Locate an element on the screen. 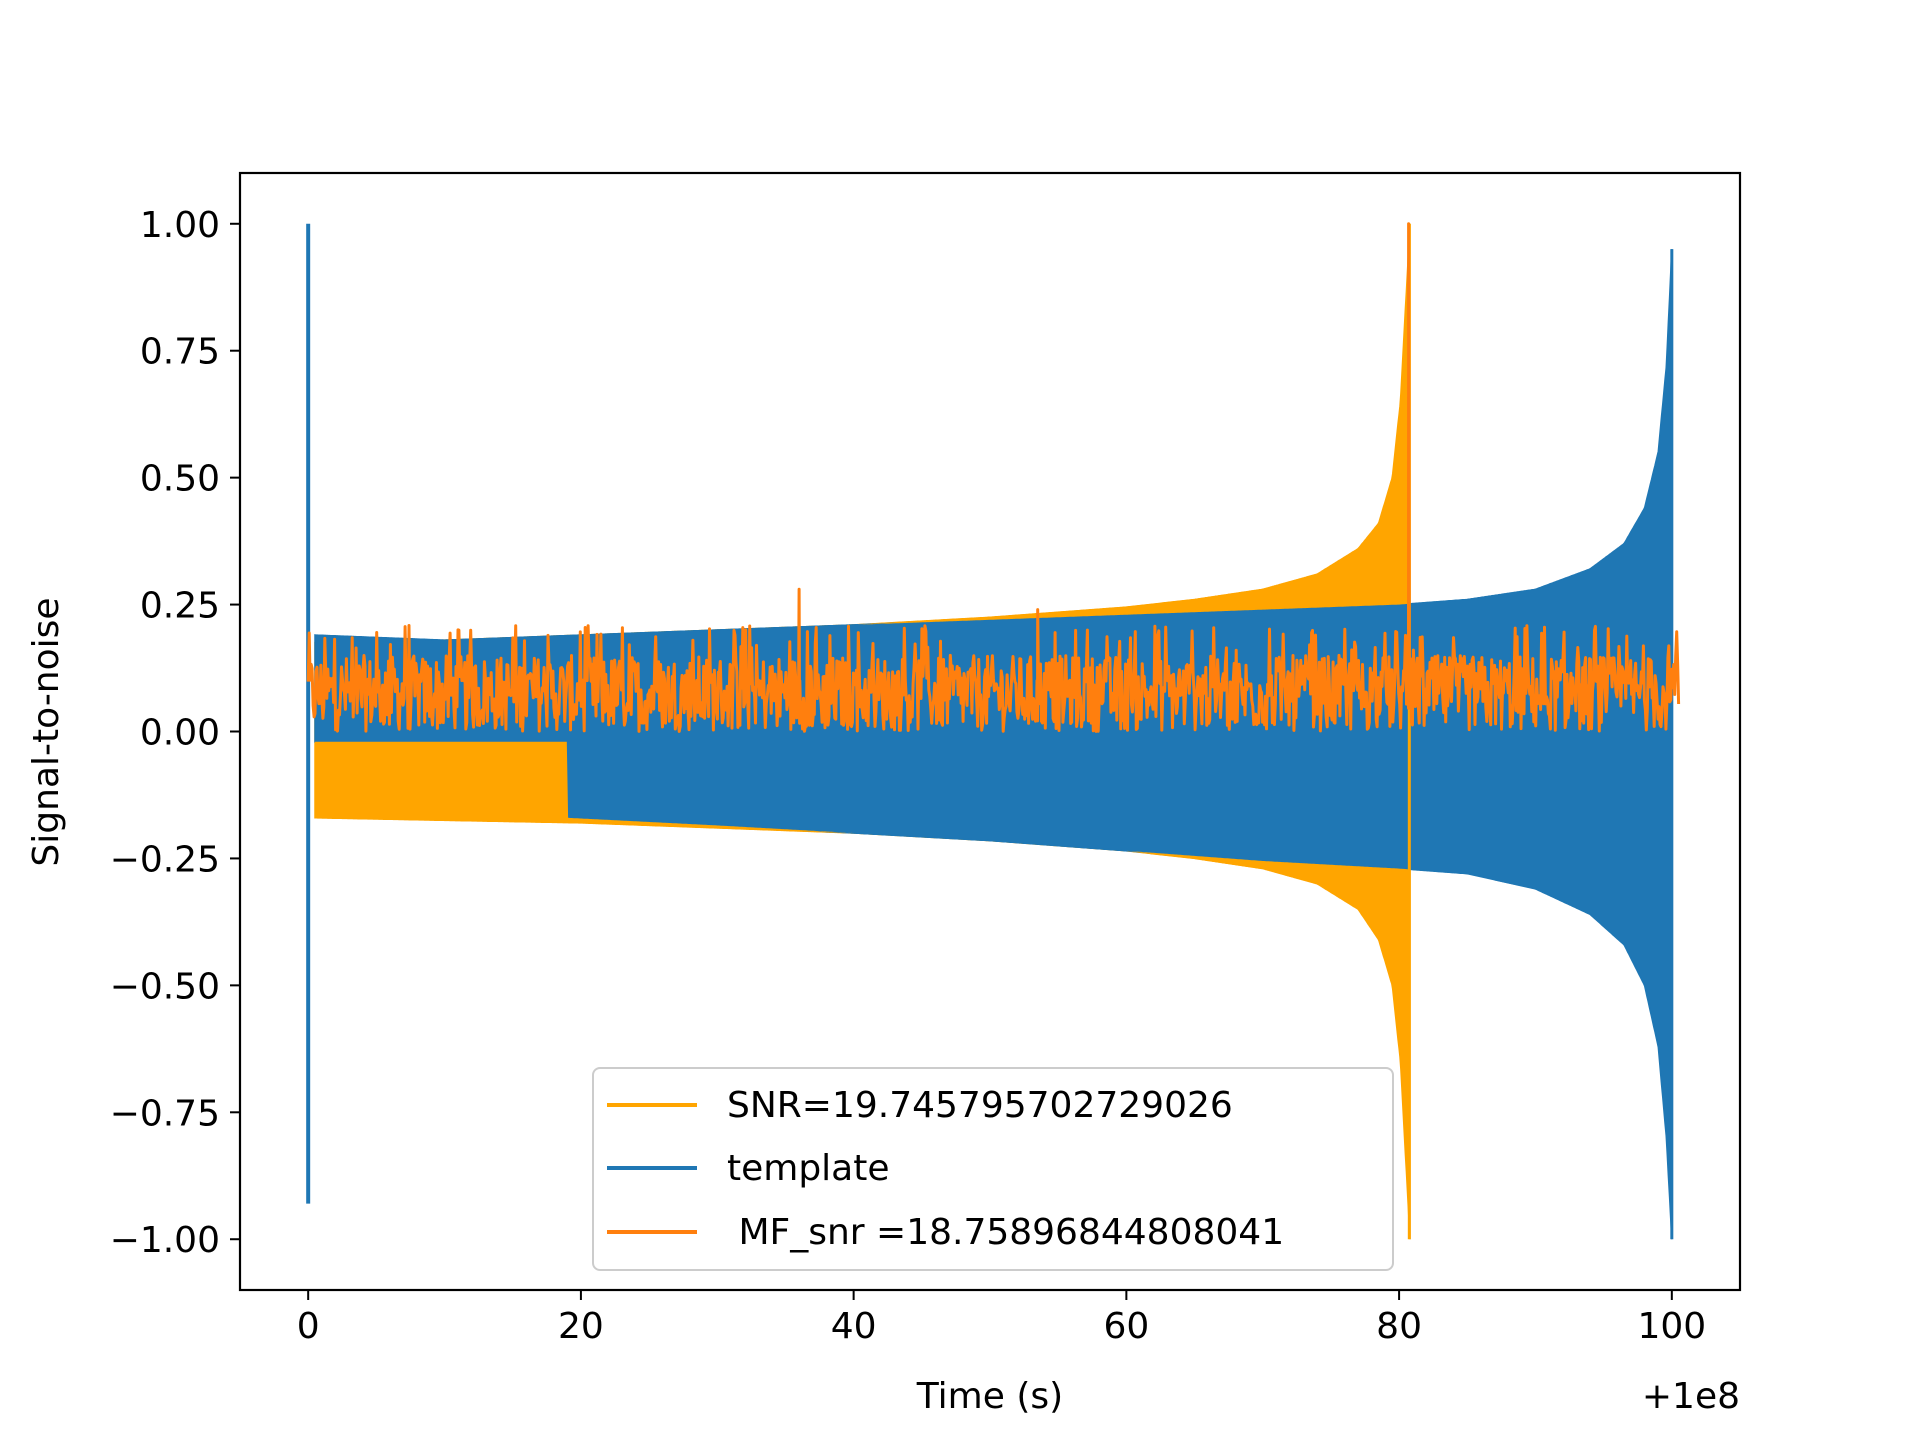 Image resolution: width=1920 pixels, height=1440 pixels. y-tick-label: 0.50 is located at coordinates (180, 479).